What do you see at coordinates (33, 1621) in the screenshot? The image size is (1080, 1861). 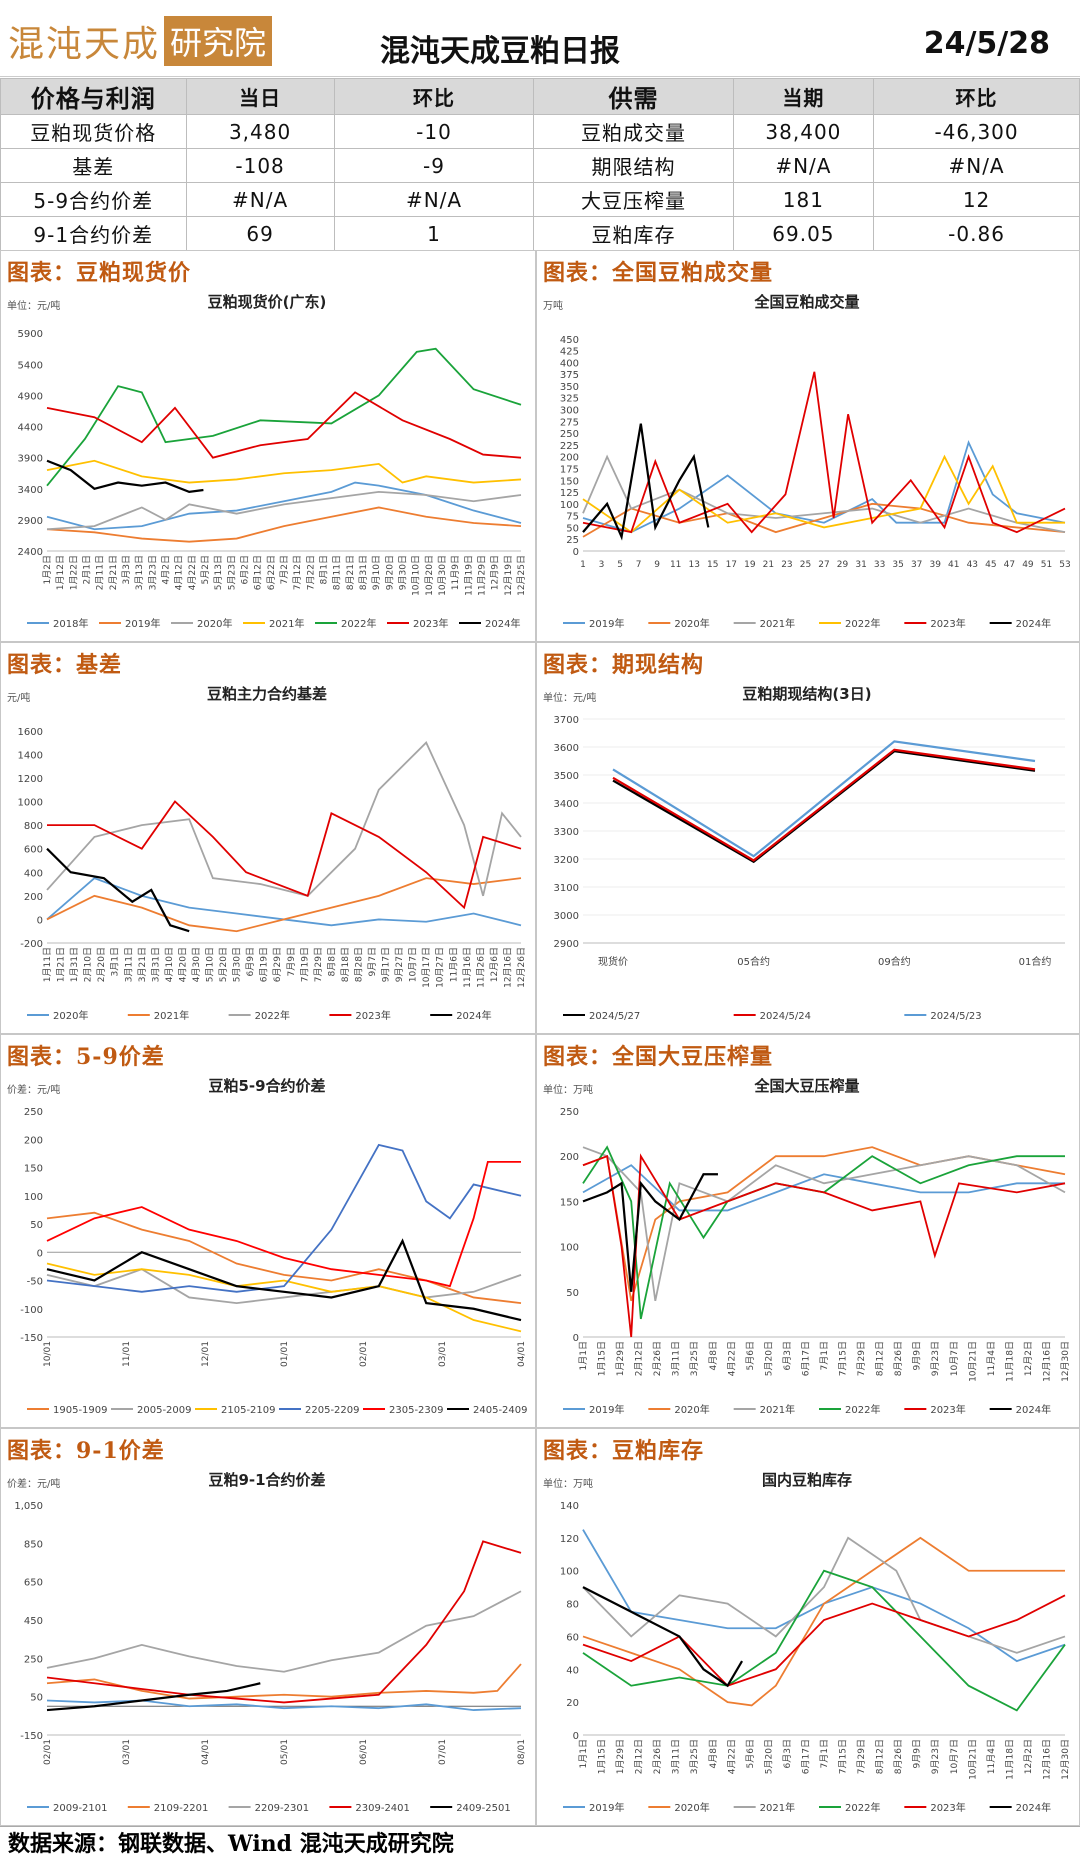 I see `y-tick-label: 450` at bounding box center [33, 1621].